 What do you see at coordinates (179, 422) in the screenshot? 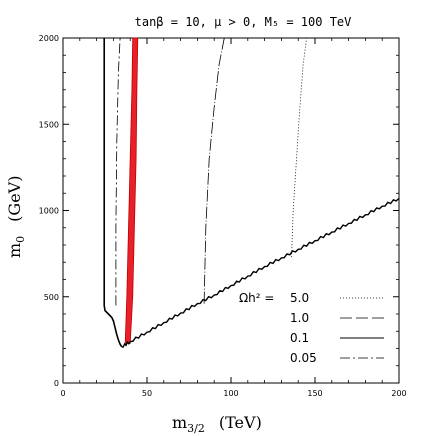
I see `x-axis-label-main: m` at bounding box center [179, 422].